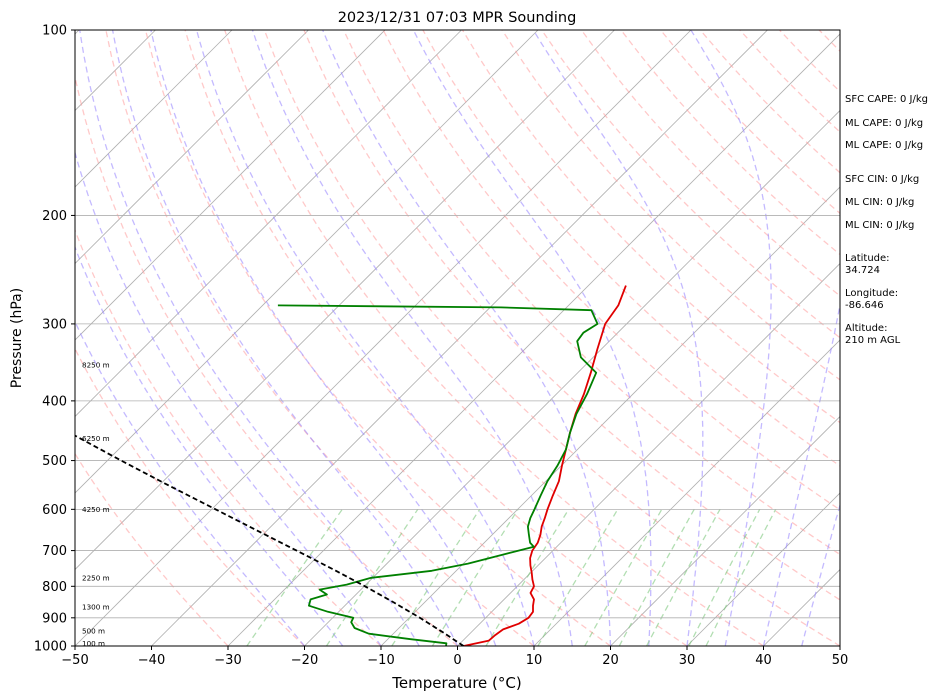 The height and width of the screenshot is (700, 947). What do you see at coordinates (54, 551) in the screenshot?
I see `y-tick-label: 700` at bounding box center [54, 551].